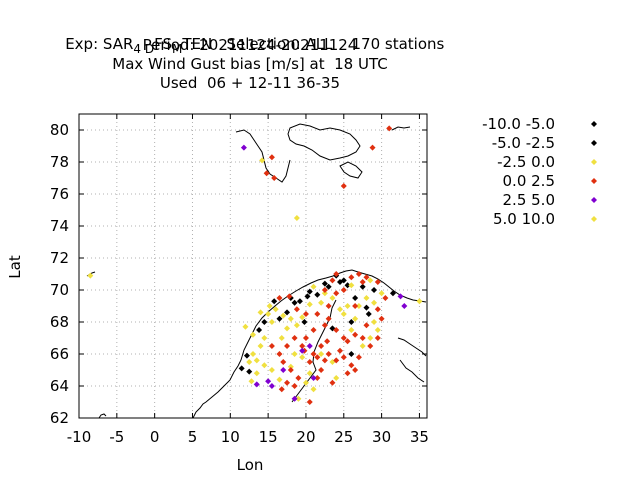 The height and width of the screenshot is (480, 640). What do you see at coordinates (59, 322) in the screenshot?
I see `y-tick-label: 68` at bounding box center [59, 322].